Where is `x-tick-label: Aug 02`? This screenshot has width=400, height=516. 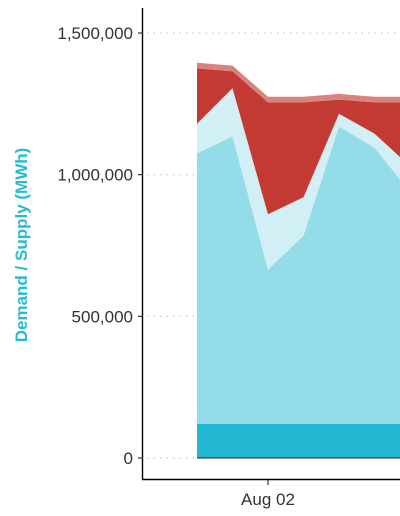 x-tick-label: Aug 02 is located at coordinates (268, 499).